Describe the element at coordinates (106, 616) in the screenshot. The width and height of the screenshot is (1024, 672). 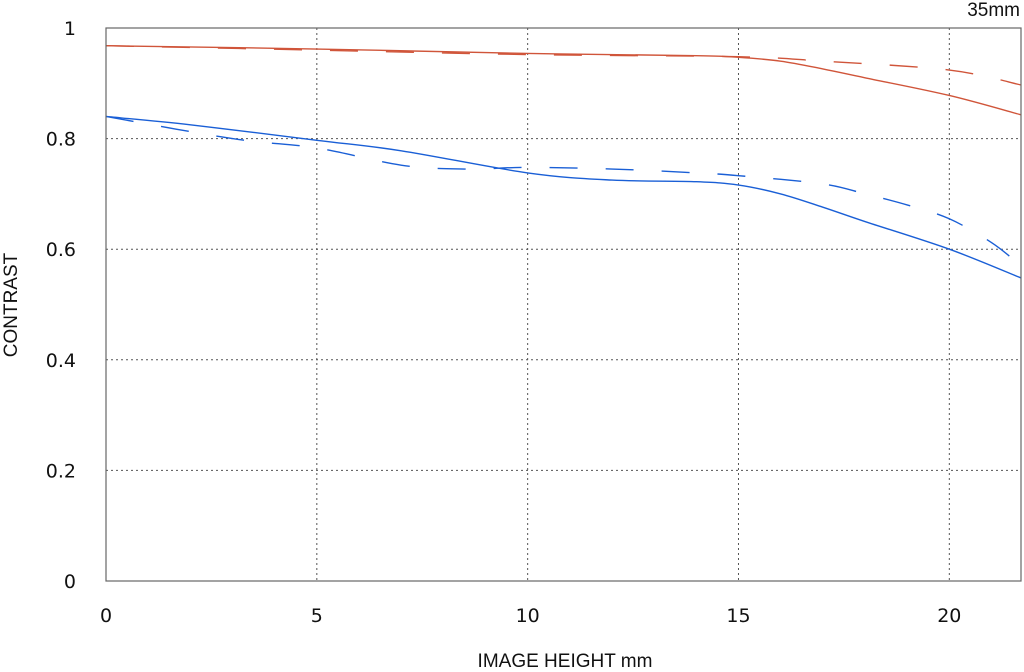
I see `x-tick-label: 0` at that location.